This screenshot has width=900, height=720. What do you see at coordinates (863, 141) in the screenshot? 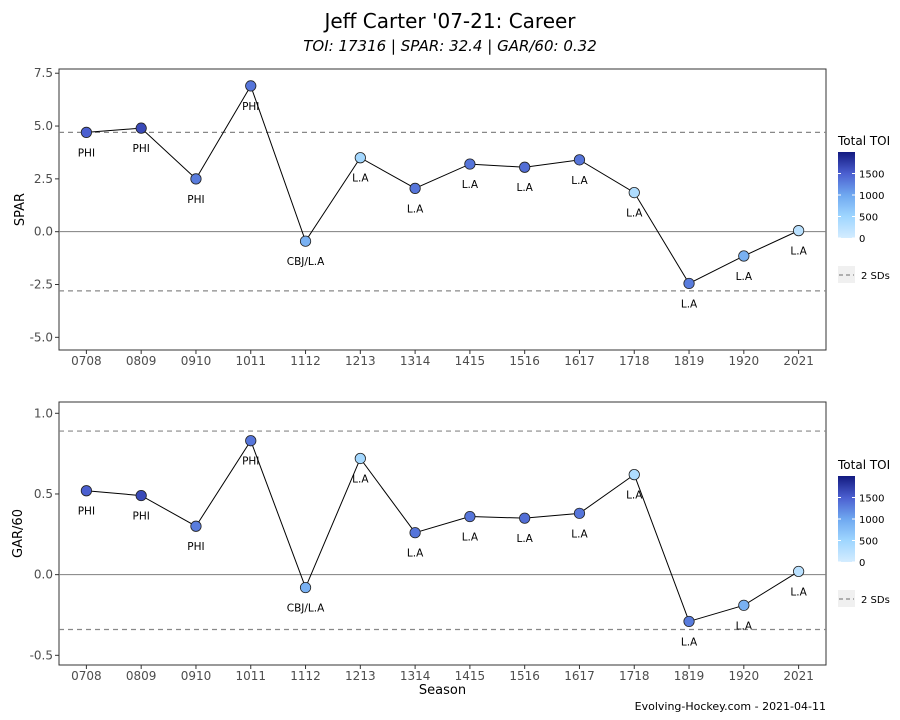
I see `legend-title: Total TOI` at bounding box center [863, 141].